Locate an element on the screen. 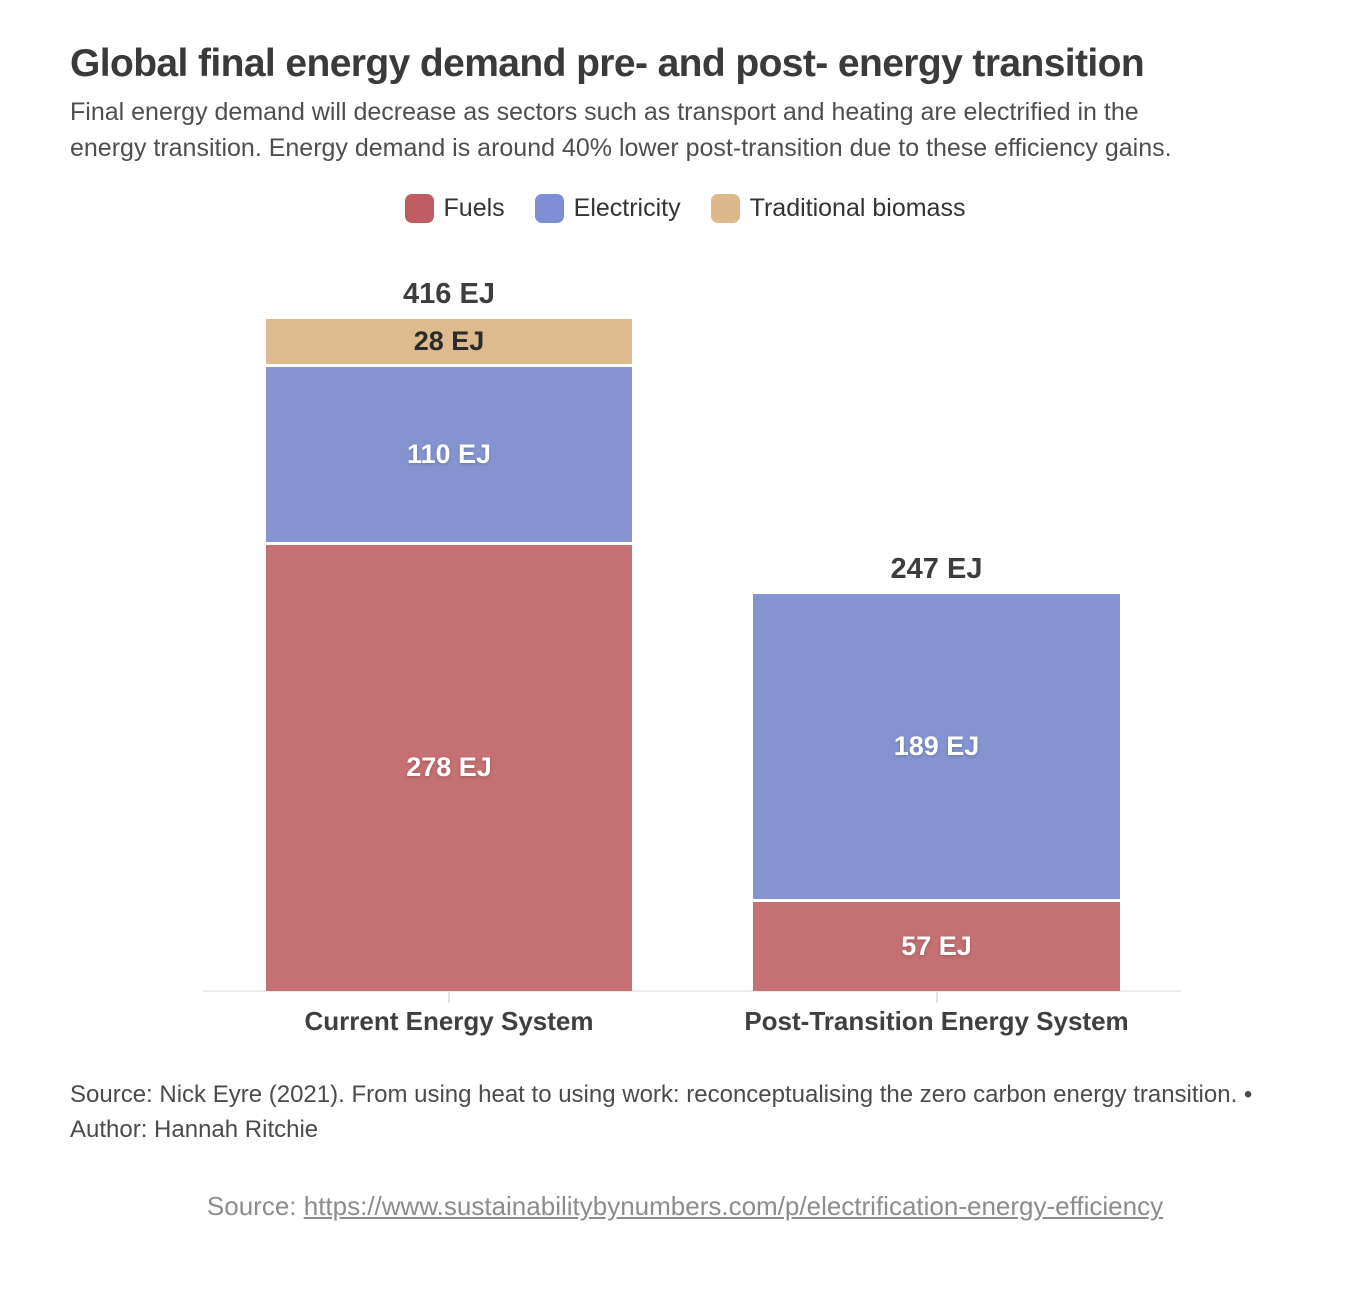 The image size is (1370, 1302). segment-electricity: 110 EJ is located at coordinates (449, 453).